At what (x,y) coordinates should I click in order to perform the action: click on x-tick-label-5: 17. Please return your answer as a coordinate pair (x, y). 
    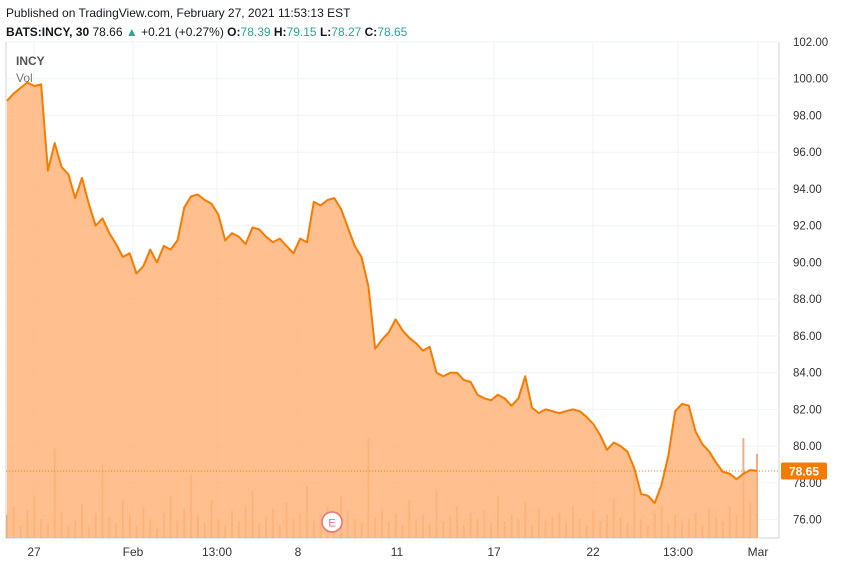
    Looking at the image, I should click on (494, 552).